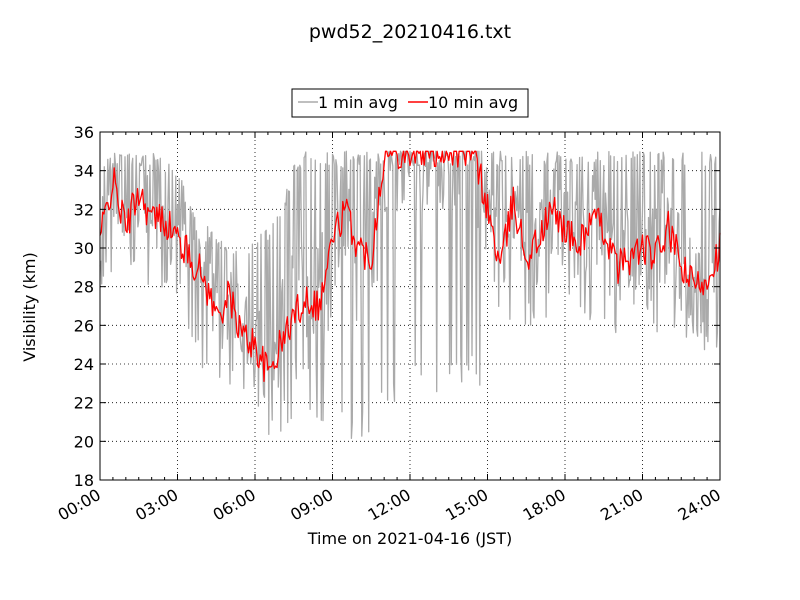 The image size is (800, 600). Describe the element at coordinates (358, 102) in the screenshot. I see `legend-label-1min: 1 min avg` at that location.